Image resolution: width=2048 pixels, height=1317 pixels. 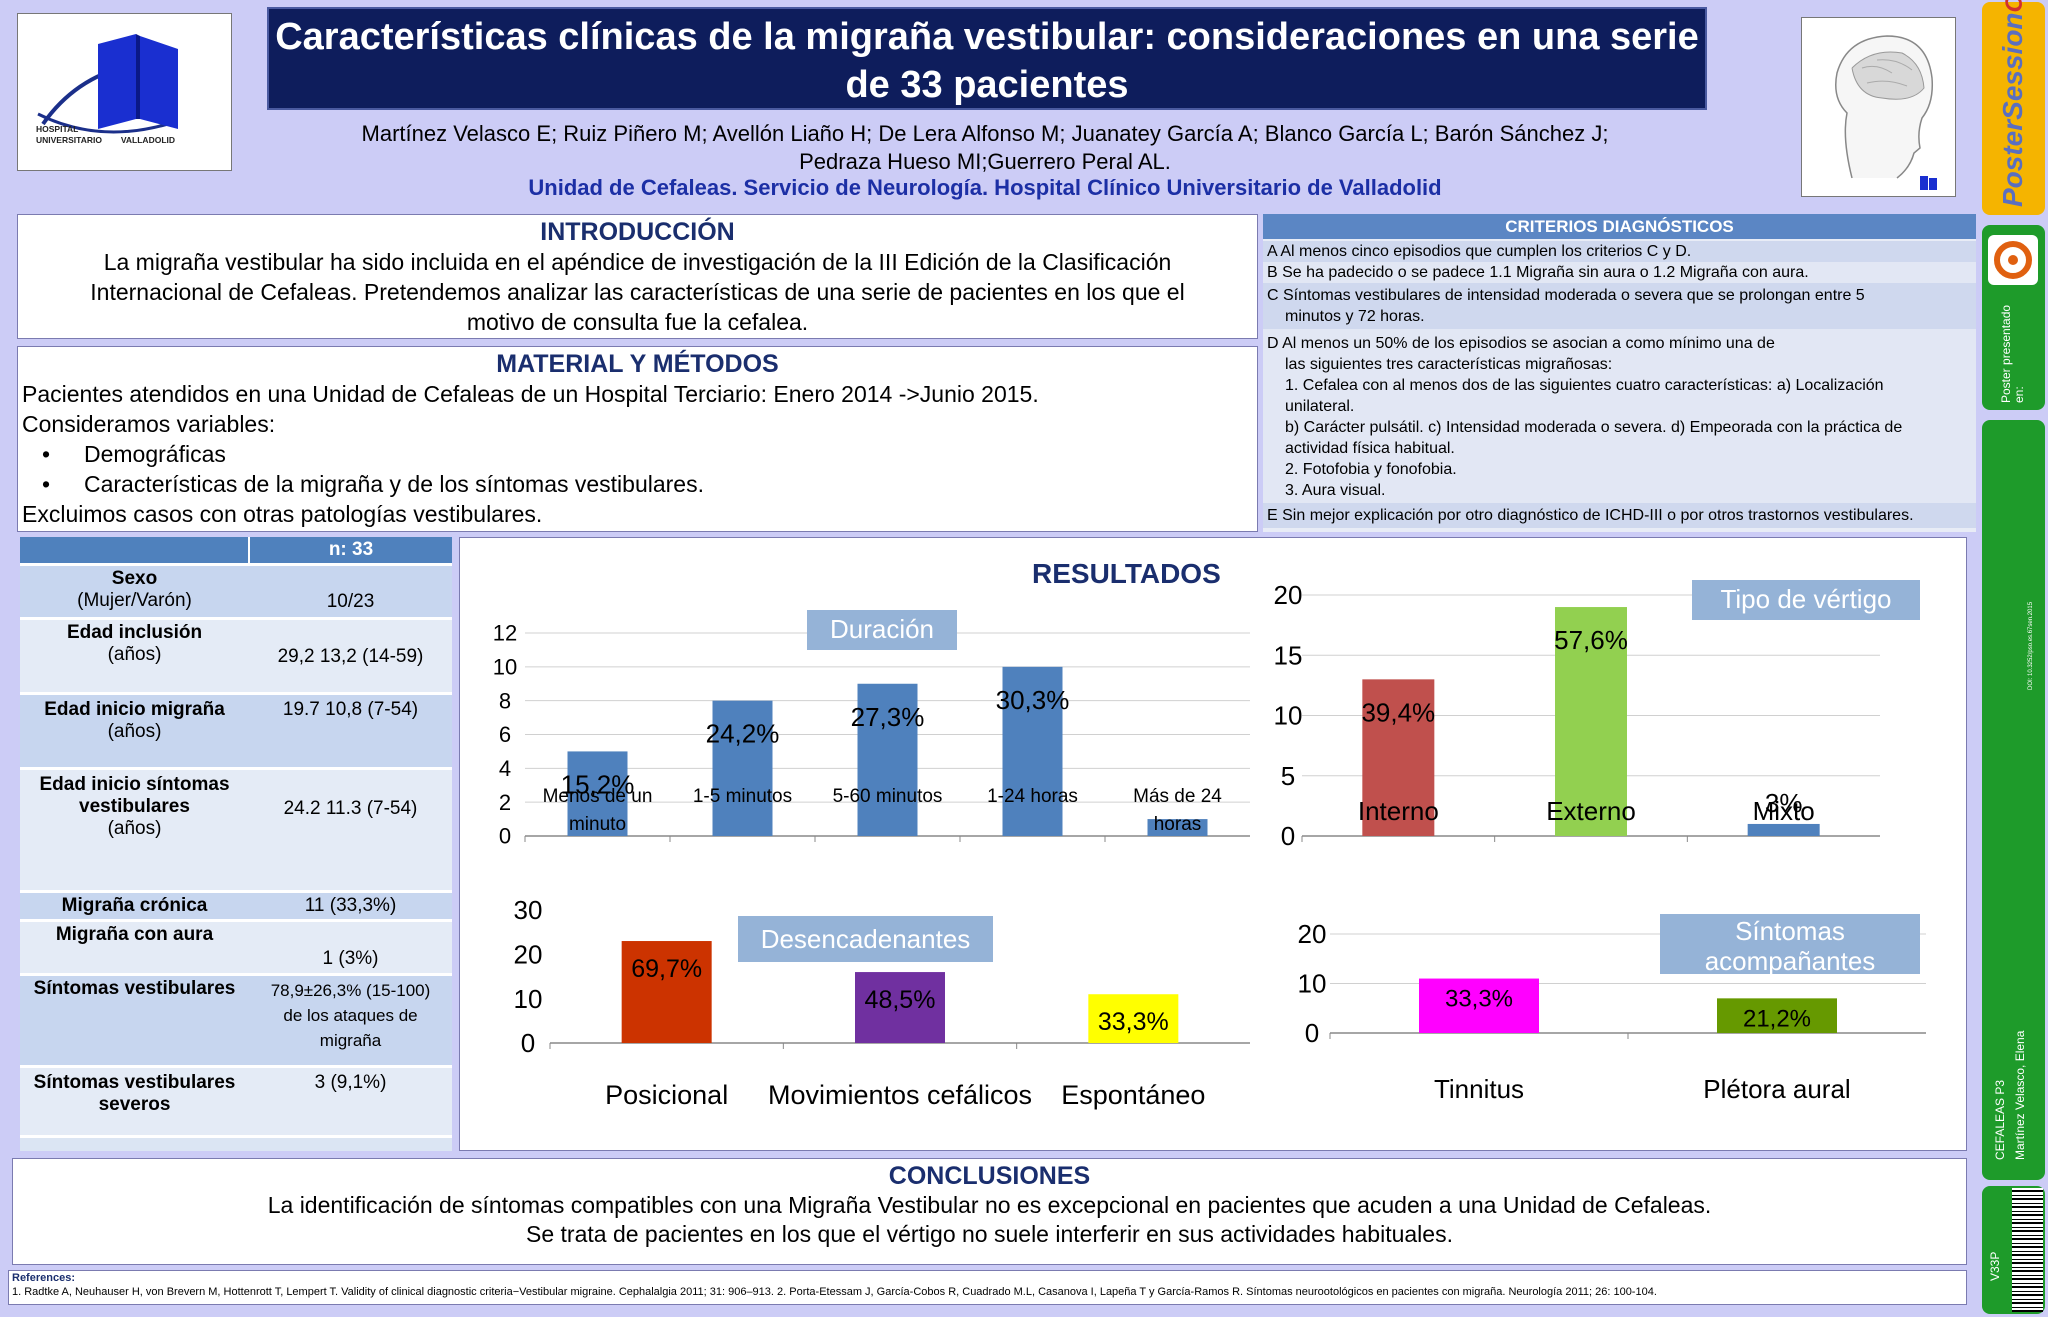 I want to click on criteria-heading: CRITERIOS DIAGNÓSTICOS, so click(x=1619, y=226).